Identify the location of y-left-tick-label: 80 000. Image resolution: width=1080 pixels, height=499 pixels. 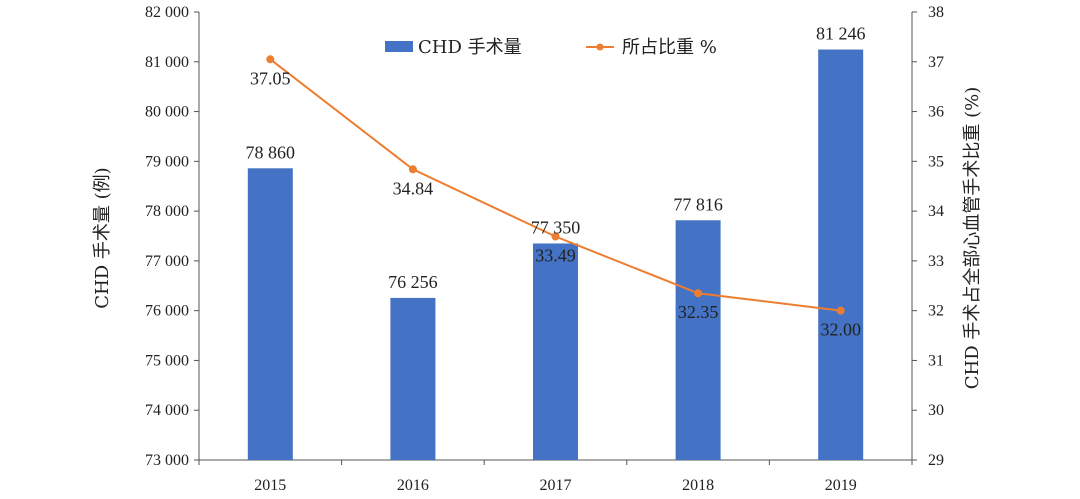
(167, 112).